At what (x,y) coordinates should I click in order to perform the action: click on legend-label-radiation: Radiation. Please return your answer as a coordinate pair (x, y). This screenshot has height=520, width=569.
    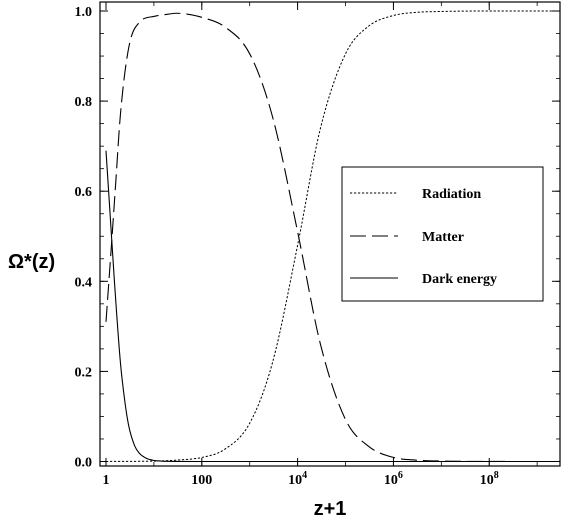
    Looking at the image, I should click on (451, 194).